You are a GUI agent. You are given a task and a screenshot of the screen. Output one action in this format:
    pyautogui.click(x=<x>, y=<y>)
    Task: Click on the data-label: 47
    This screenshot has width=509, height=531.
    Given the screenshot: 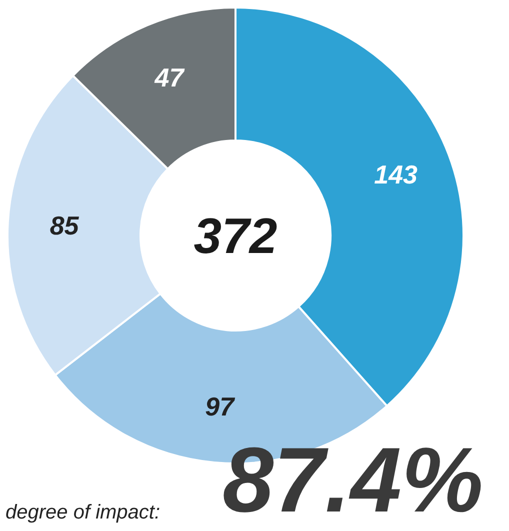 What is the action you would take?
    pyautogui.click(x=170, y=77)
    